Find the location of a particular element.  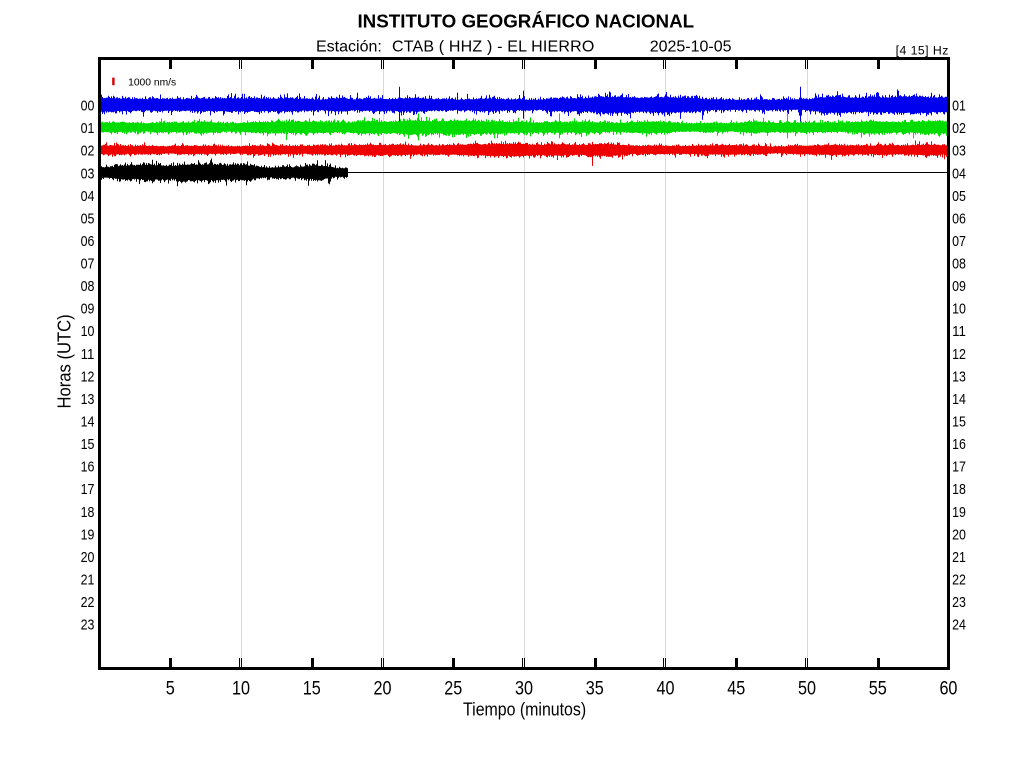

svg-text: 35 is located at coordinates (595, 688).